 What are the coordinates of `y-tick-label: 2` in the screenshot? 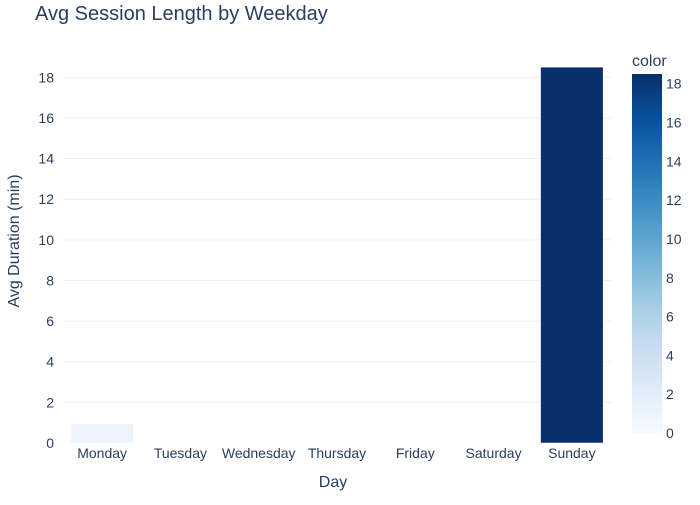 It's located at (50, 402).